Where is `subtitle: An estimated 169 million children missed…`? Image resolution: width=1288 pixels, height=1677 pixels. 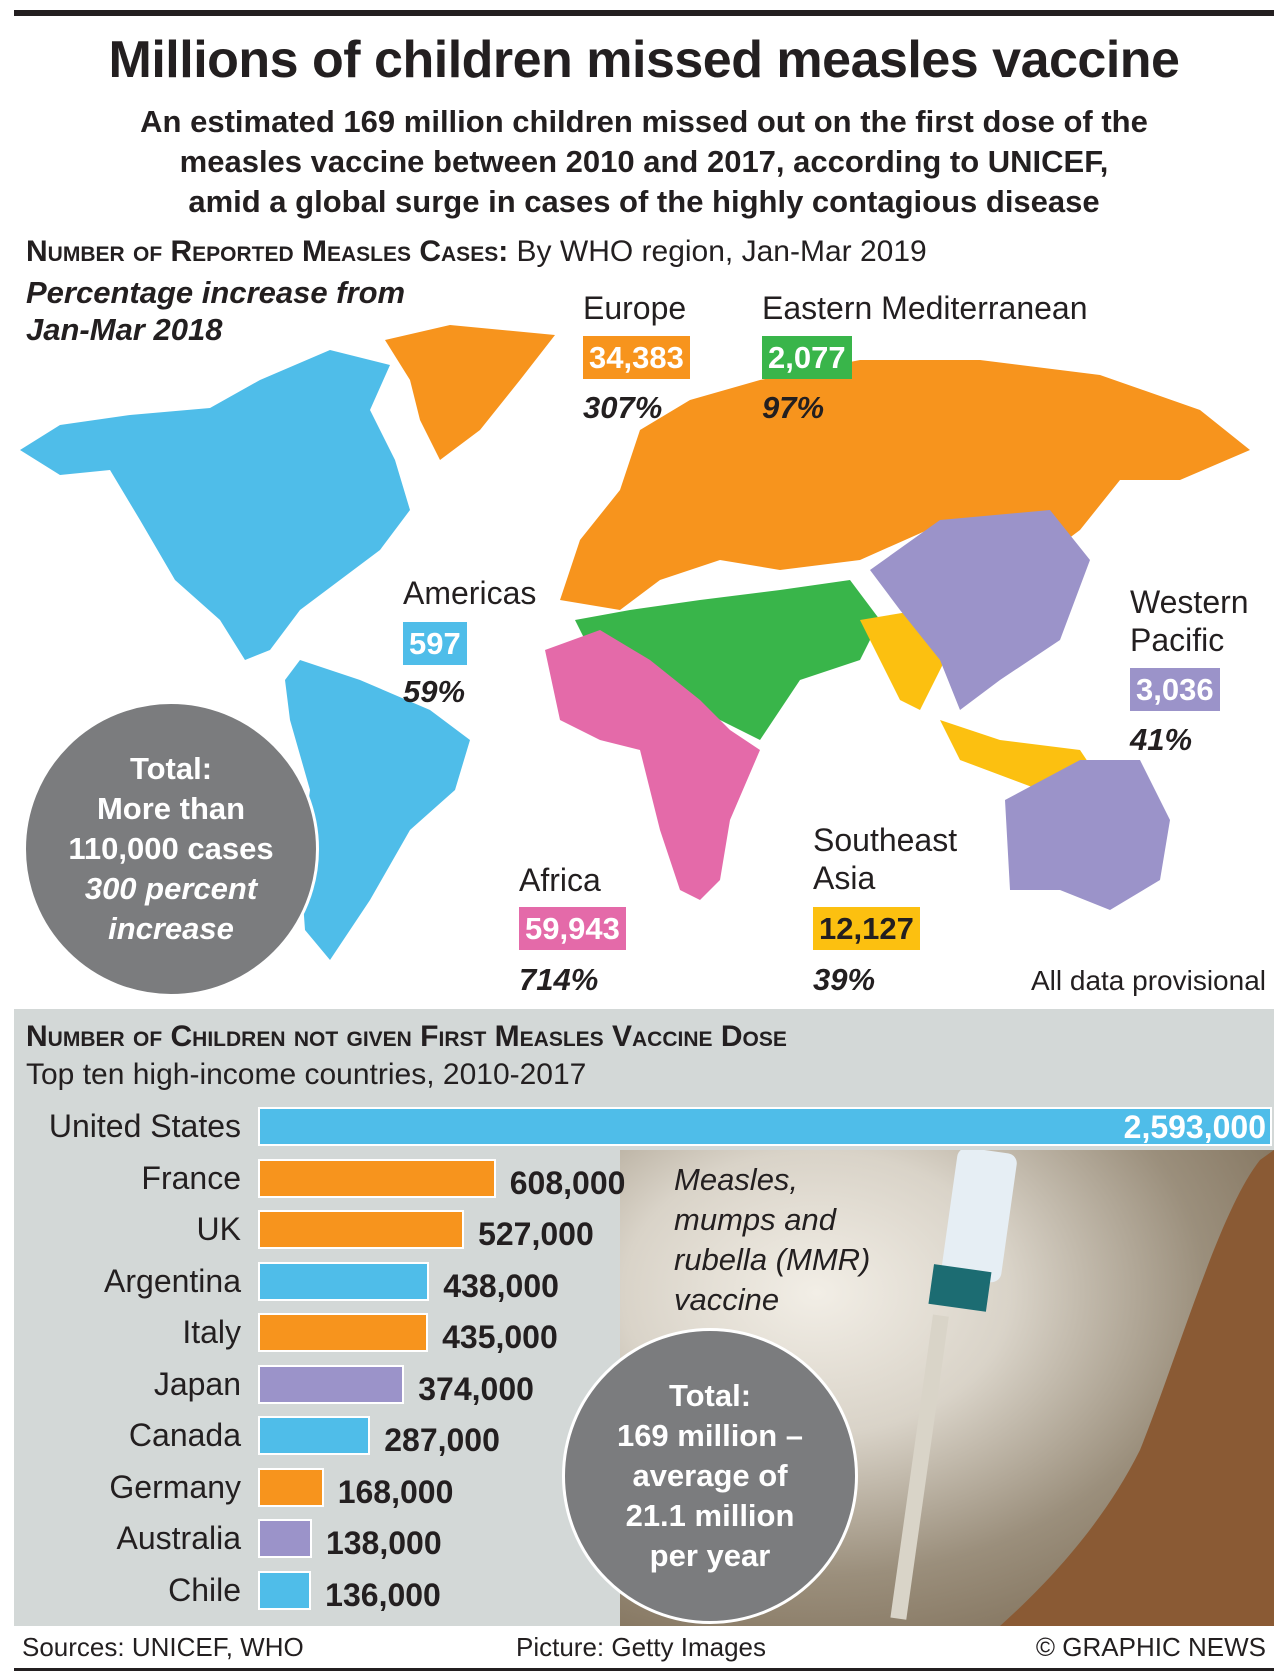 subtitle: An estimated 169 million children missed… is located at coordinates (644, 162).